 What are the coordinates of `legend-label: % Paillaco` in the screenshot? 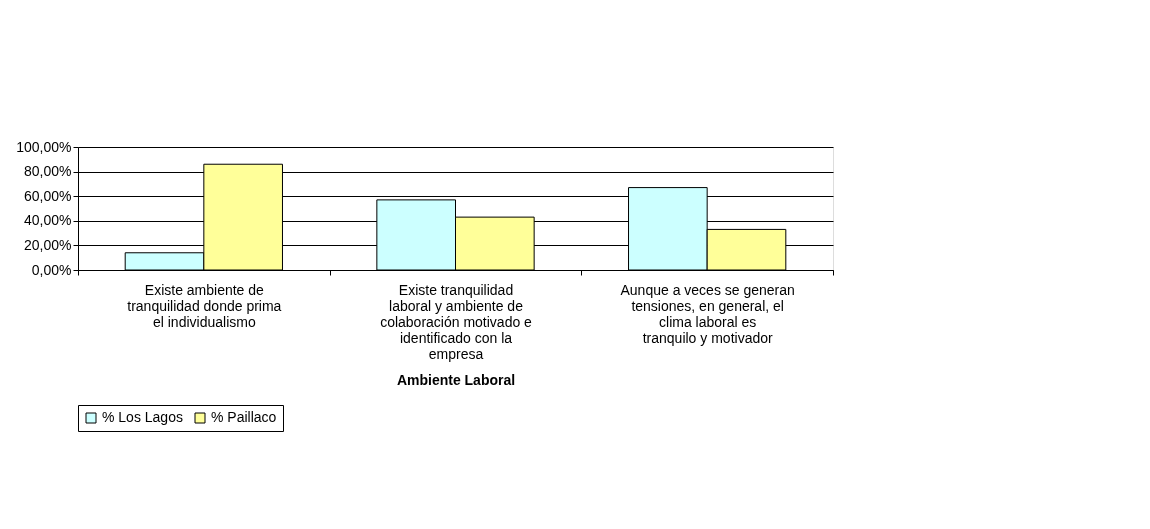 It's located at (244, 417).